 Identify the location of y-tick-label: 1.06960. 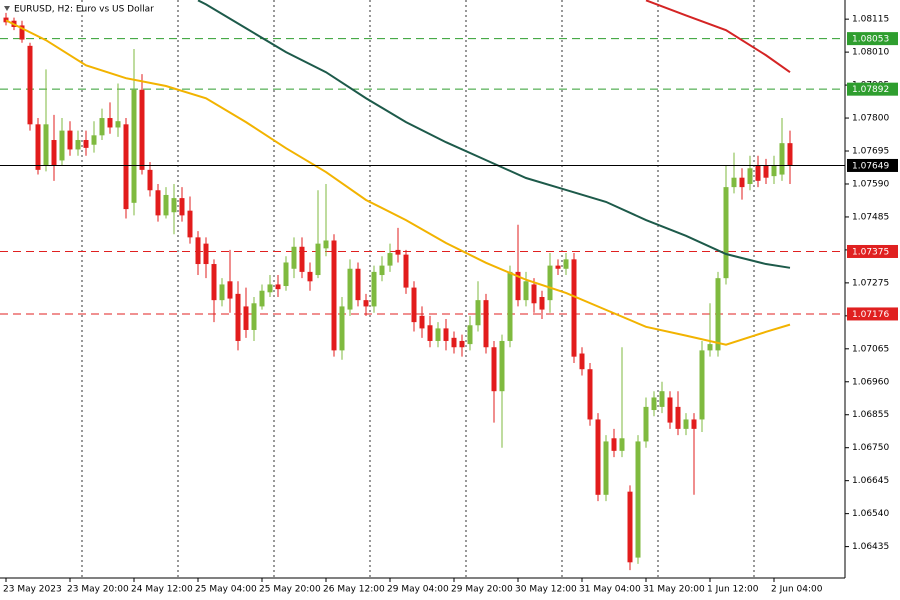
(870, 382).